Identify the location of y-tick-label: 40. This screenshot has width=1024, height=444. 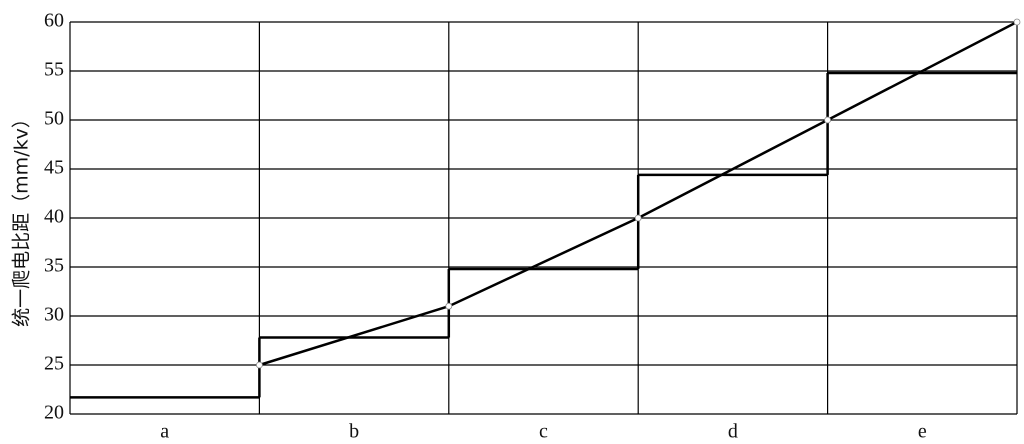
(54, 217).